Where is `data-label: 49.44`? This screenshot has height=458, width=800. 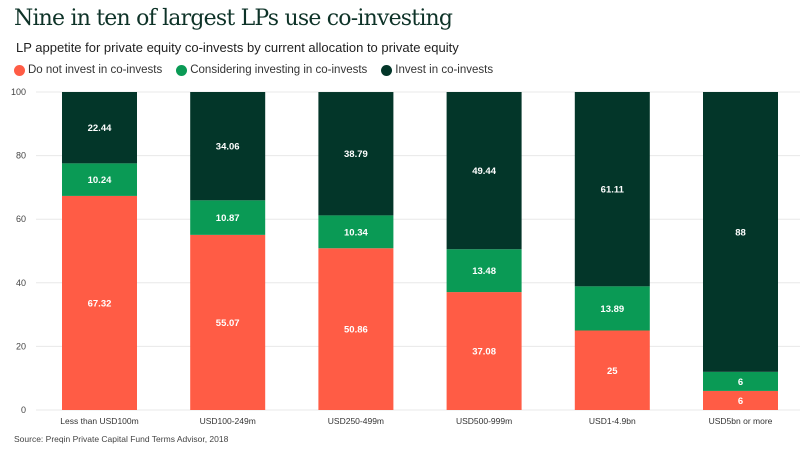 data-label: 49.44 is located at coordinates (484, 171).